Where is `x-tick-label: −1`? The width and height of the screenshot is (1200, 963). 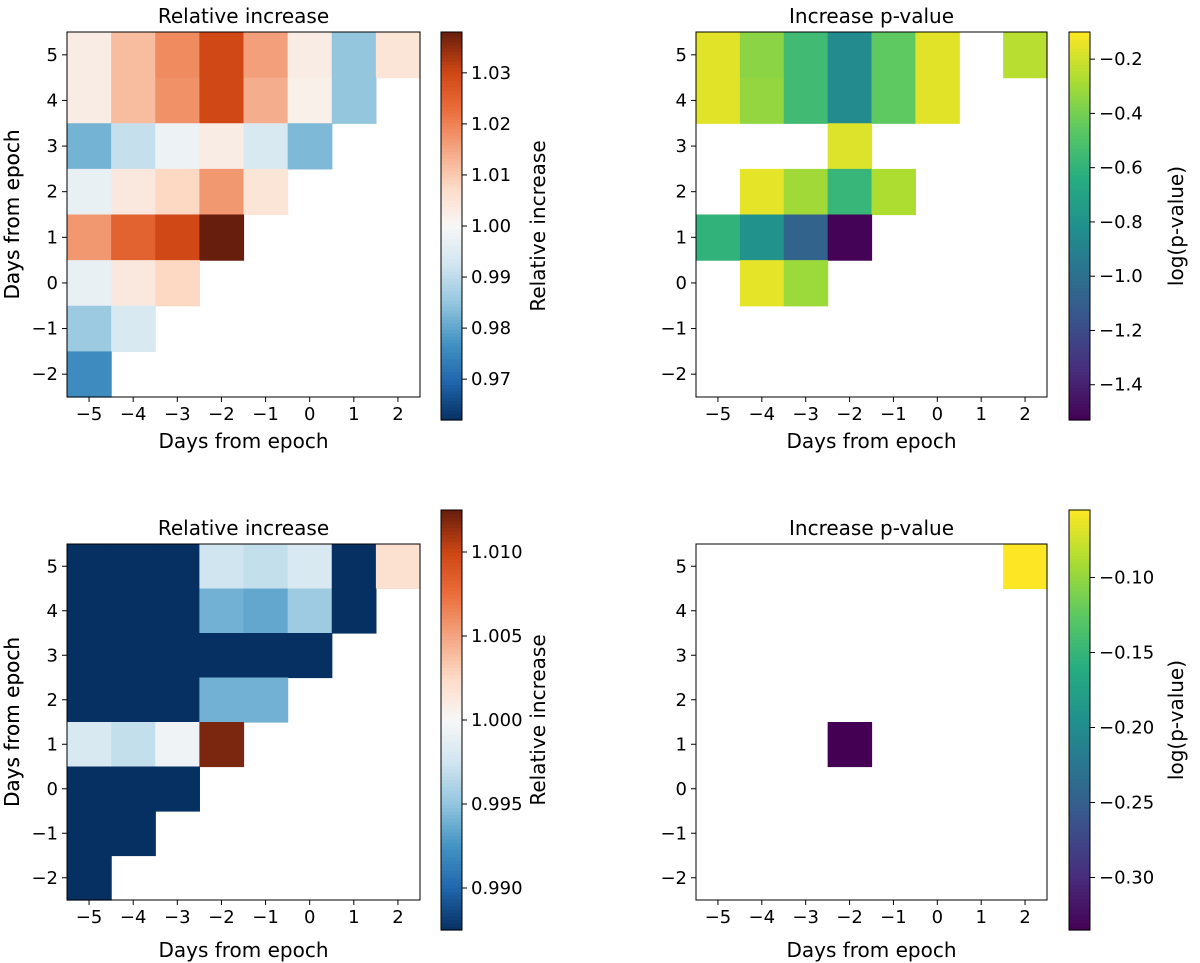
x-tick-label: −1 is located at coordinates (265, 414).